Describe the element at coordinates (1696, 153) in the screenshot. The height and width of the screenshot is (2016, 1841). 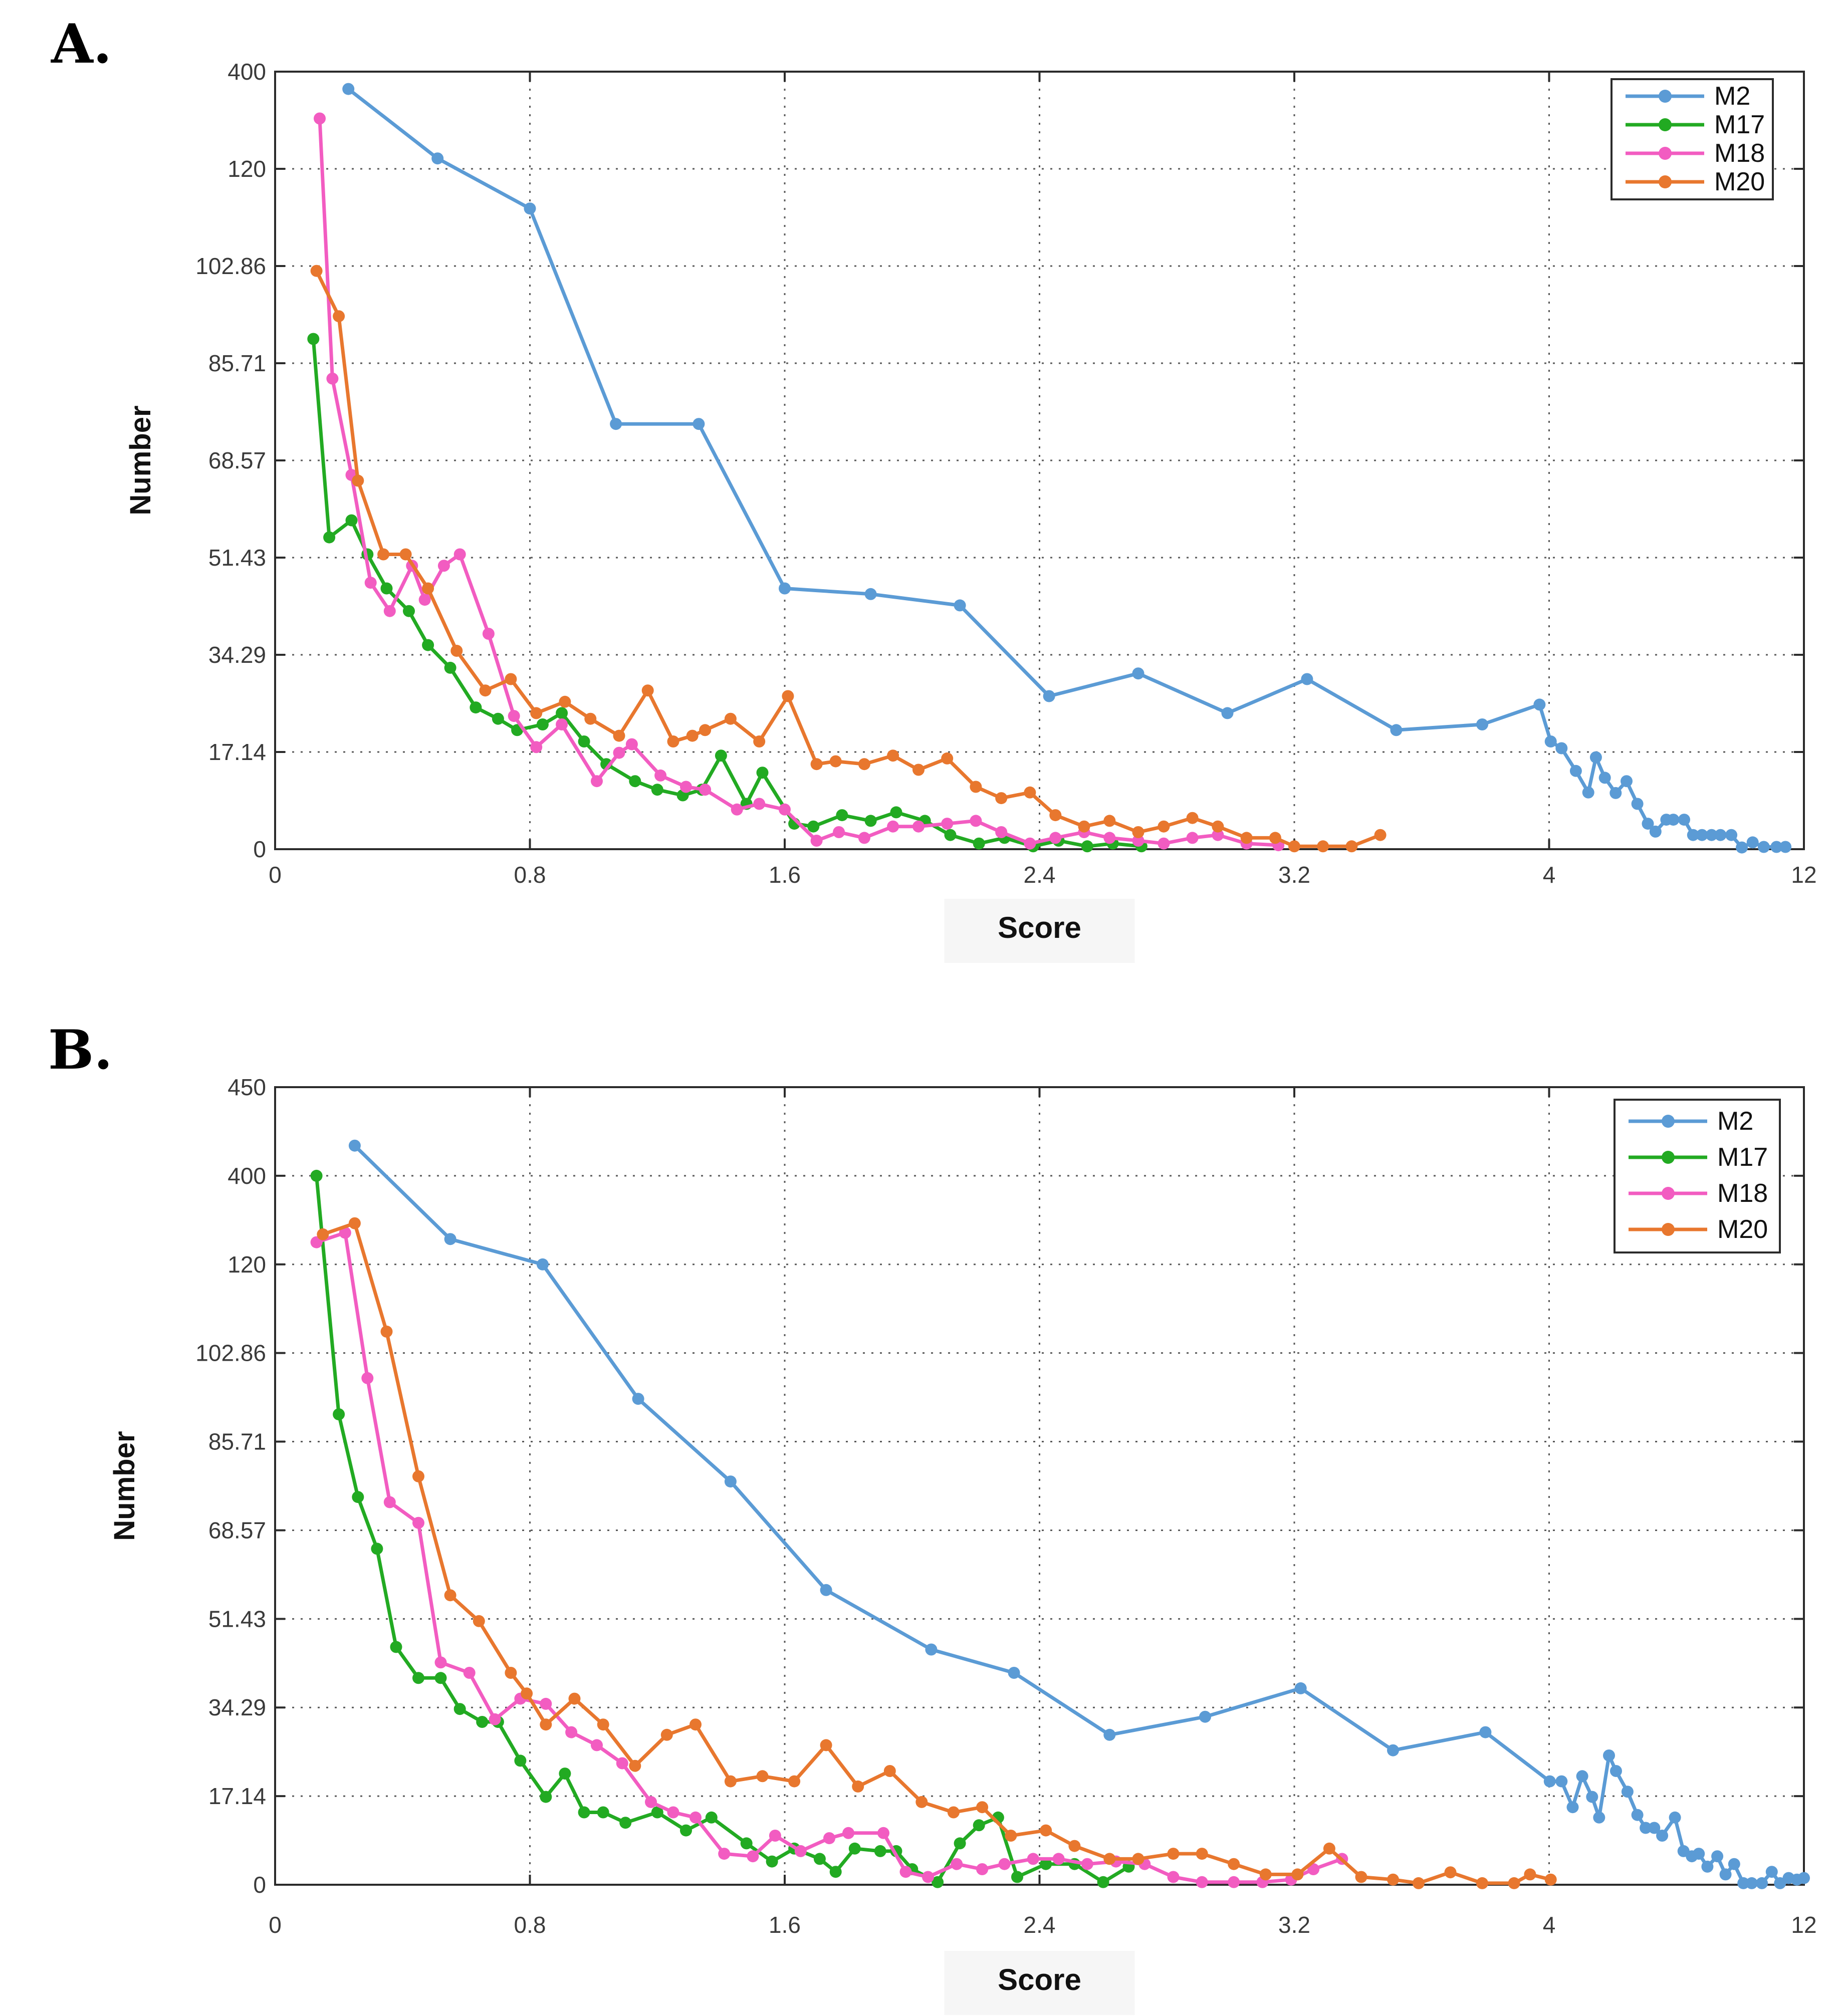
I see `legend-entry-M18: M18` at that location.